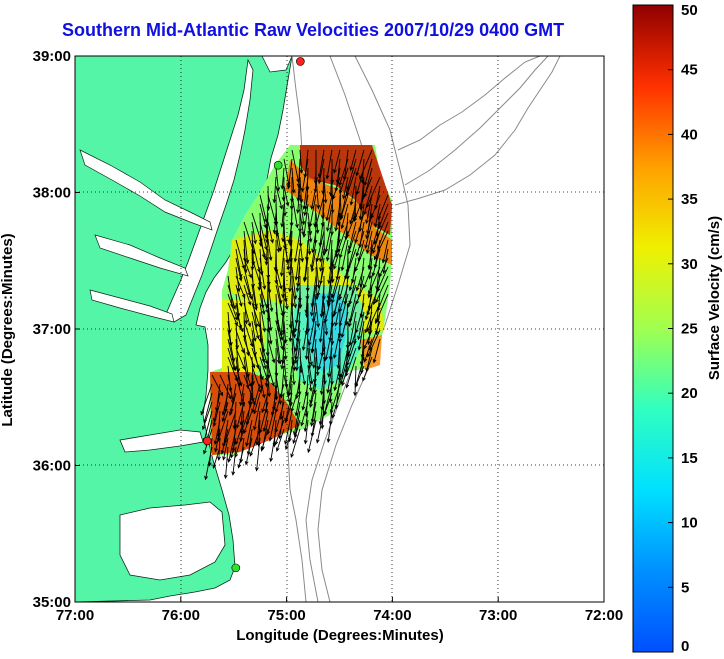 This screenshot has height=659, width=724. Describe the element at coordinates (146, 190) in the screenshot. I see `potomac-river` at that location.